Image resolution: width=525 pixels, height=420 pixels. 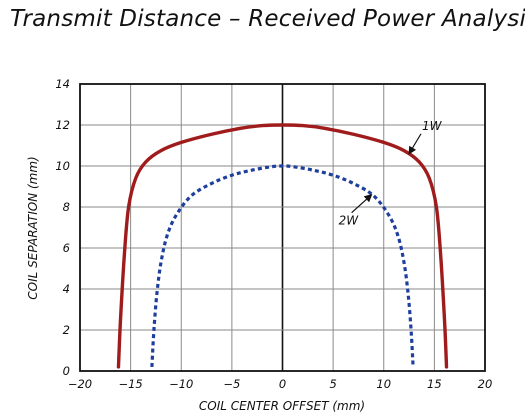 What do you see at coordinates (62, 125) in the screenshot?
I see `y-tick-label: 12` at bounding box center [62, 125].